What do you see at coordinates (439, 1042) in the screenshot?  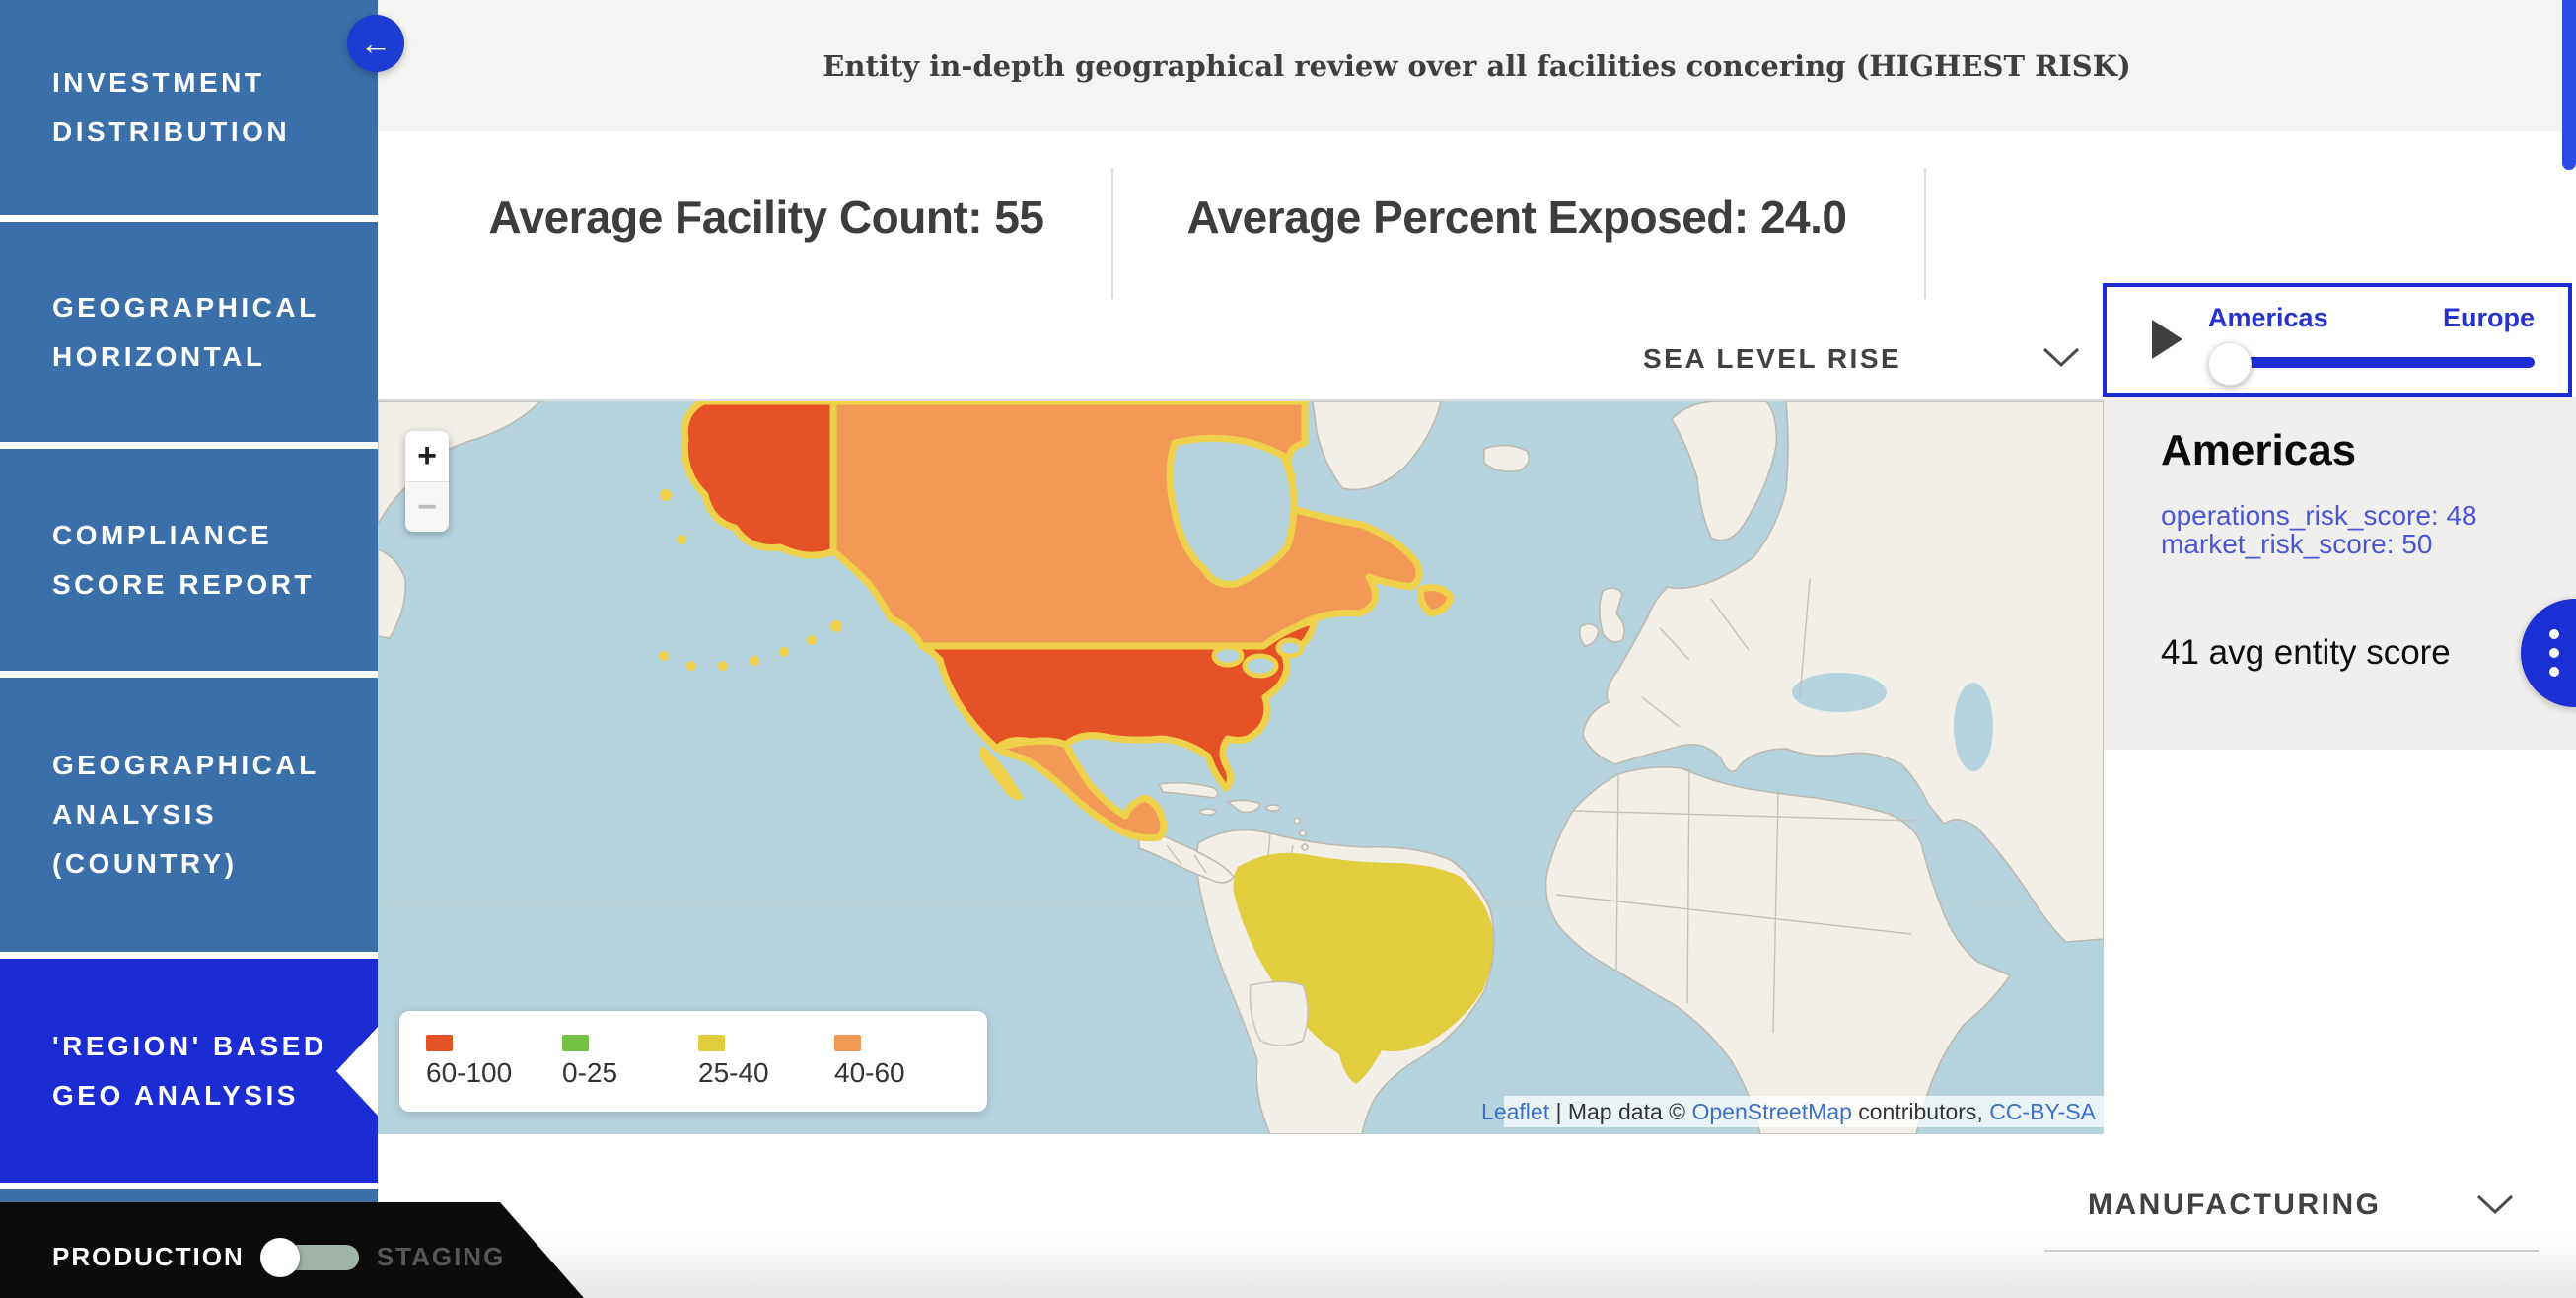 I see `legend-swatch-high` at bounding box center [439, 1042].